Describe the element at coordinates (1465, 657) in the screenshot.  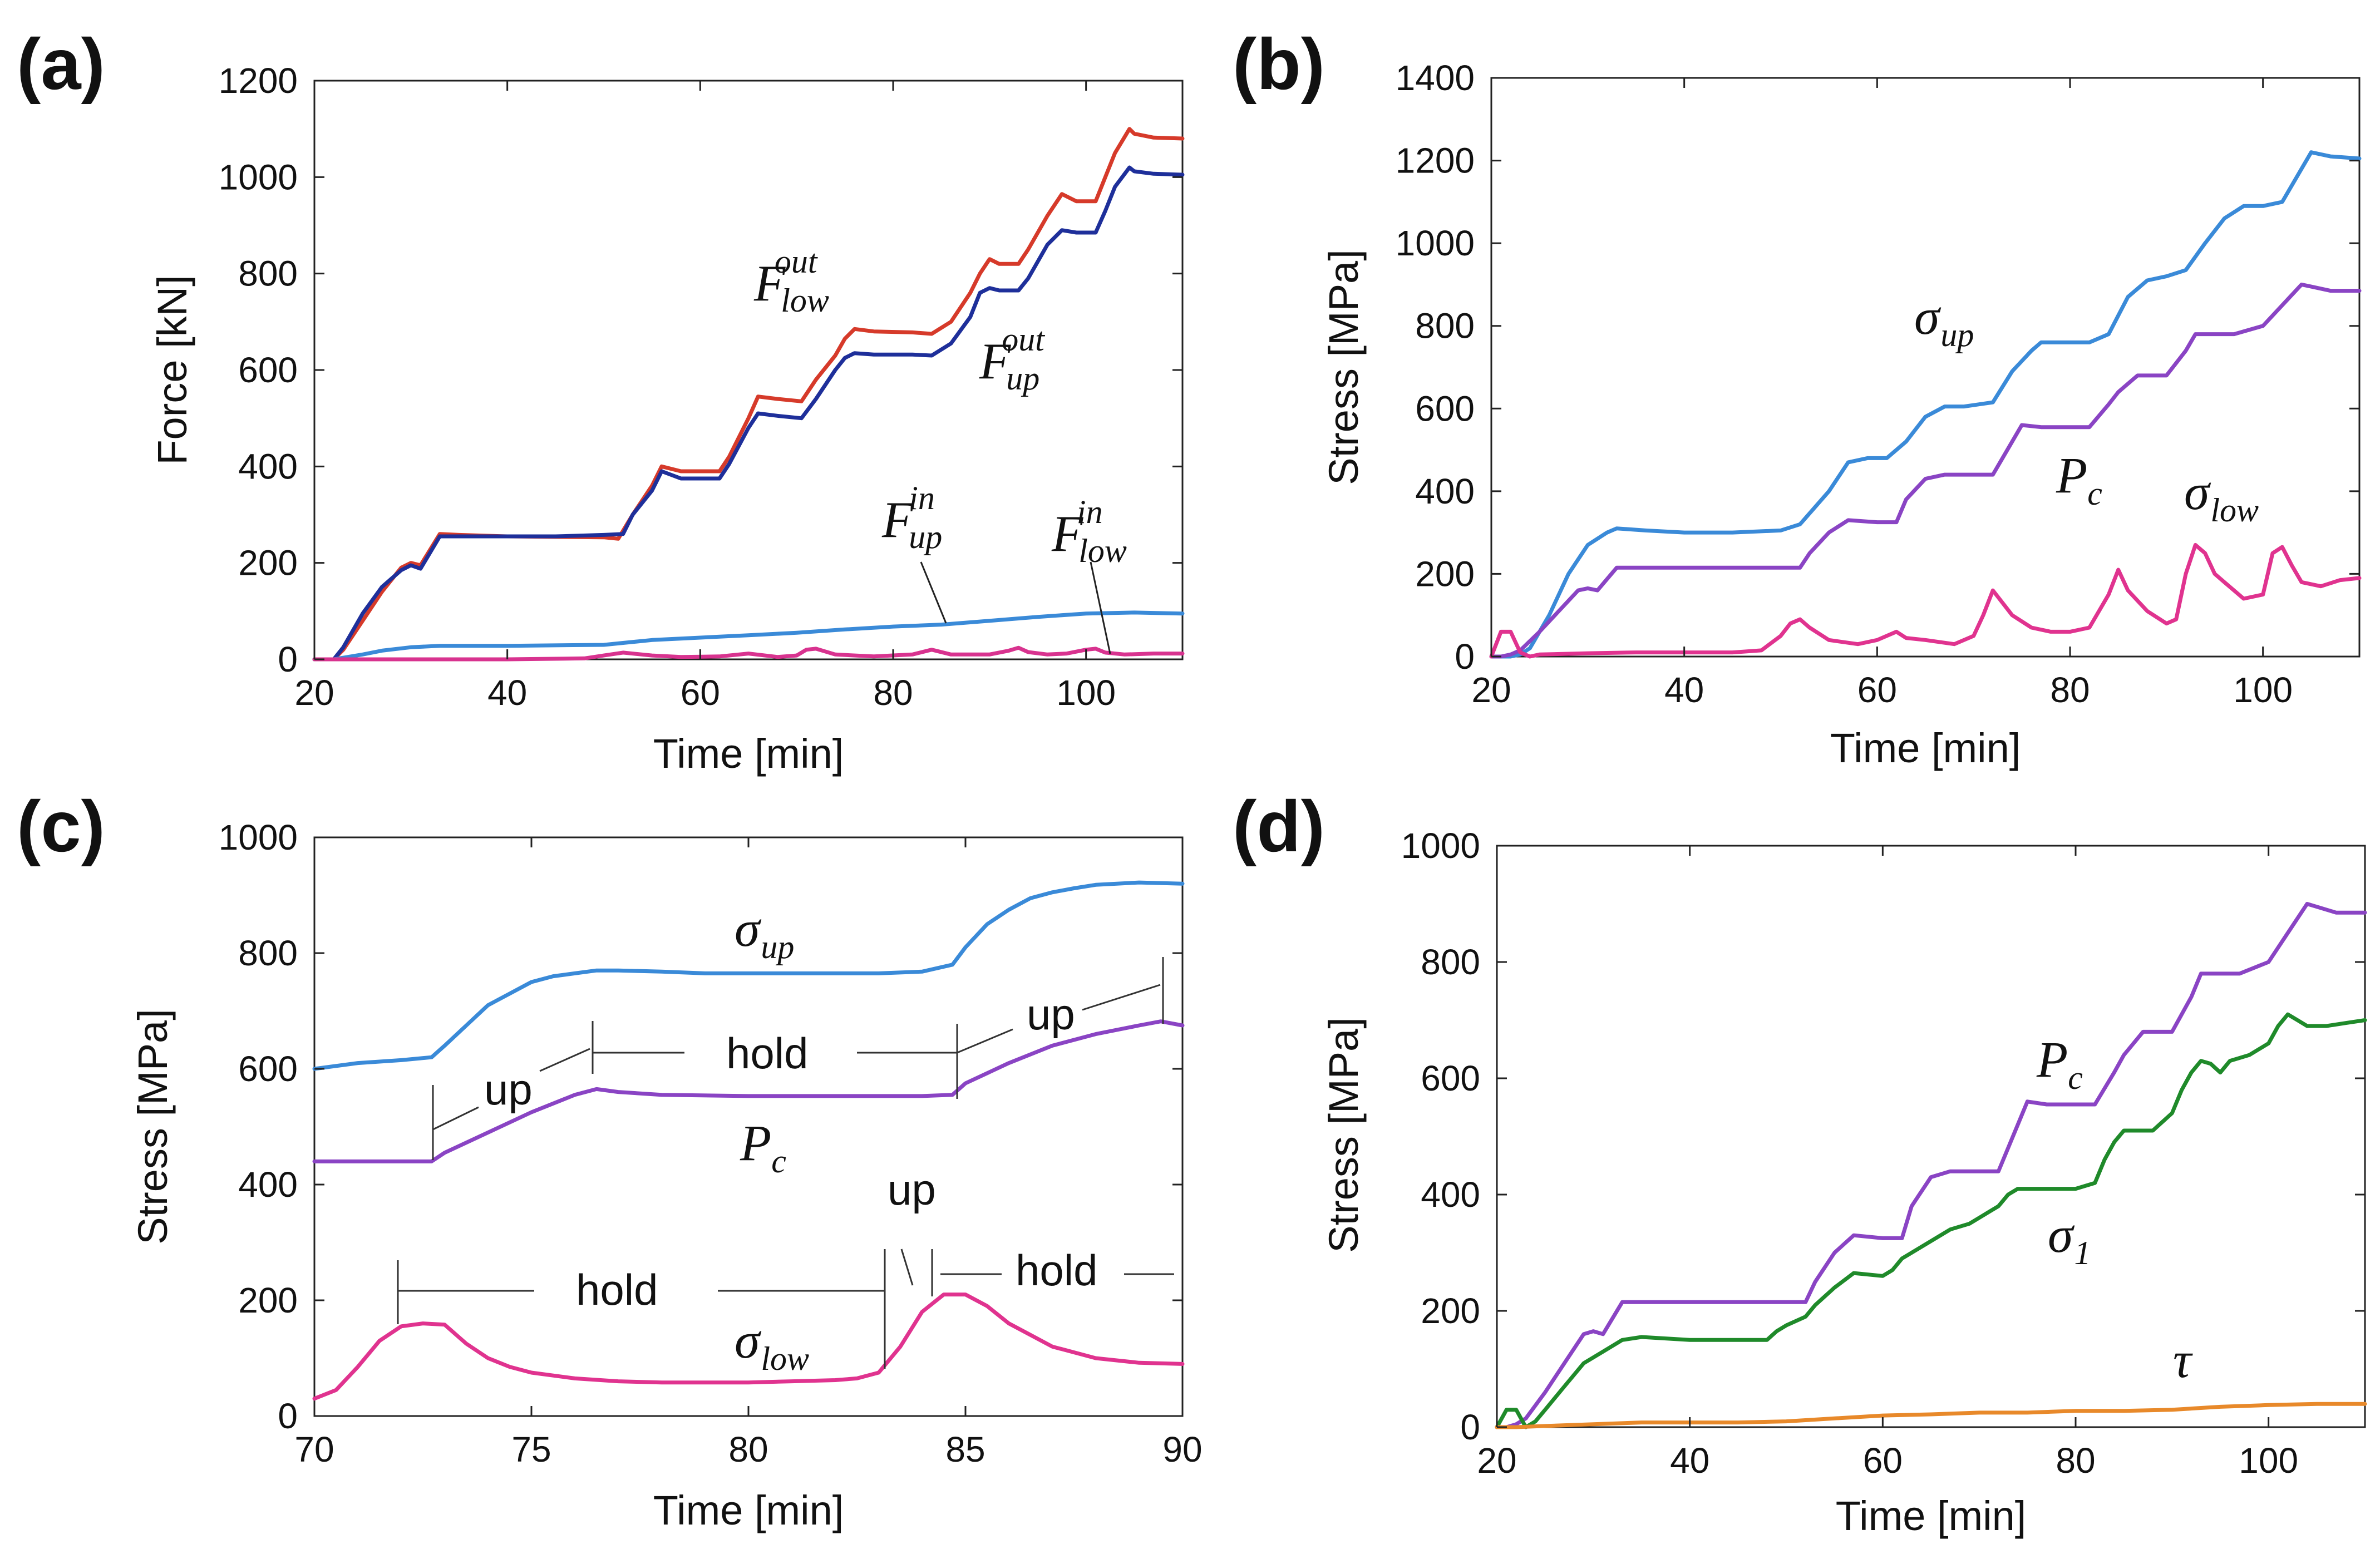
I see `panel-b-ytick-label: 0` at that location.